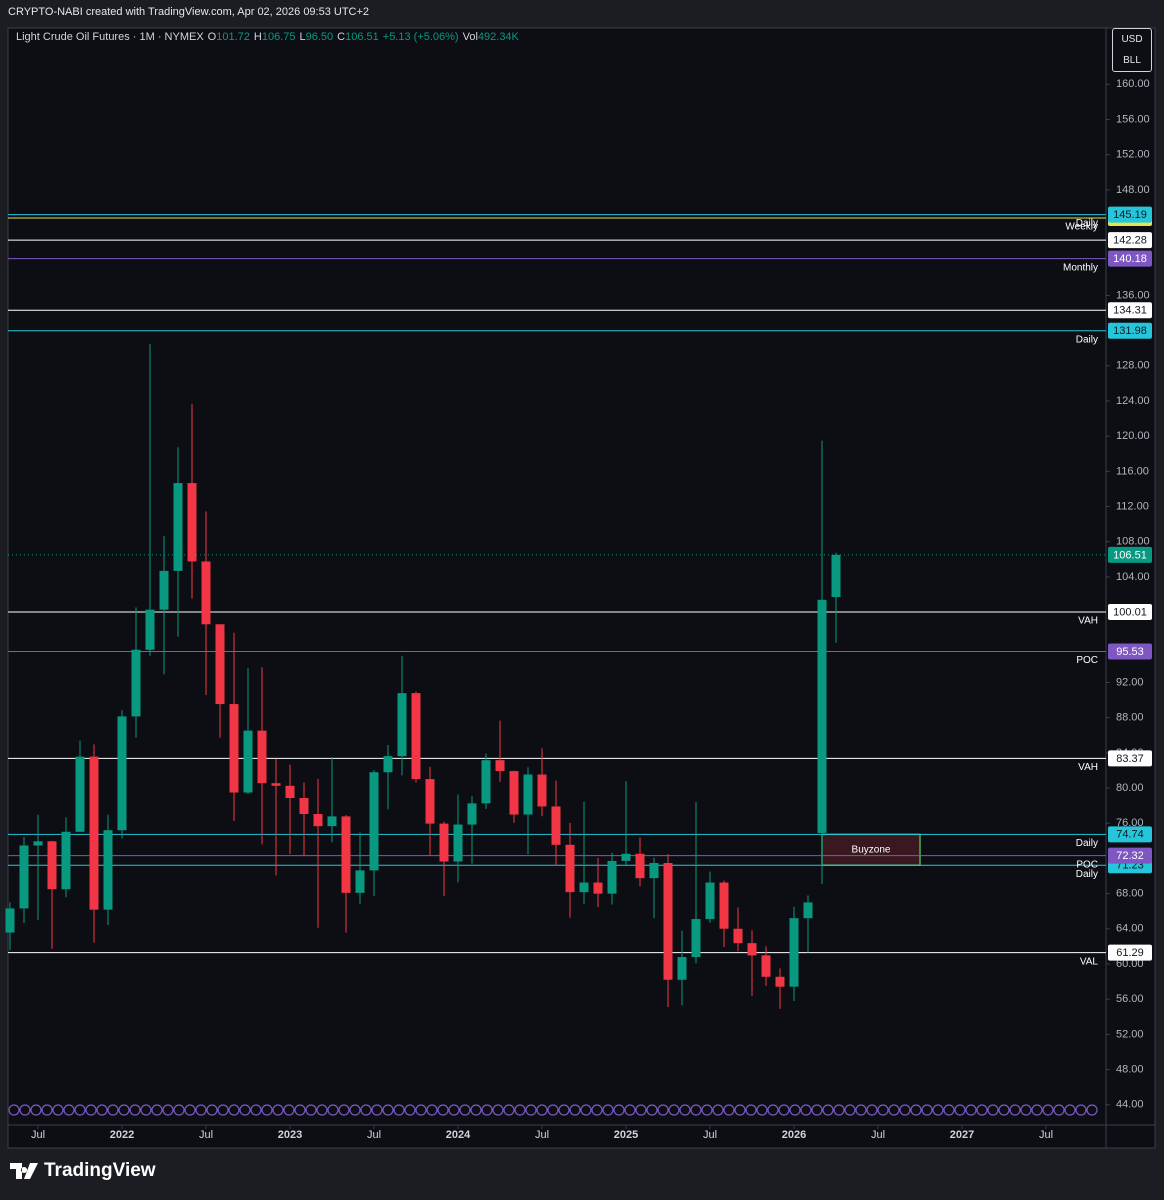  Describe the element at coordinates (626, 1135) in the screenshot. I see `x-tick-label: 2025` at that location.